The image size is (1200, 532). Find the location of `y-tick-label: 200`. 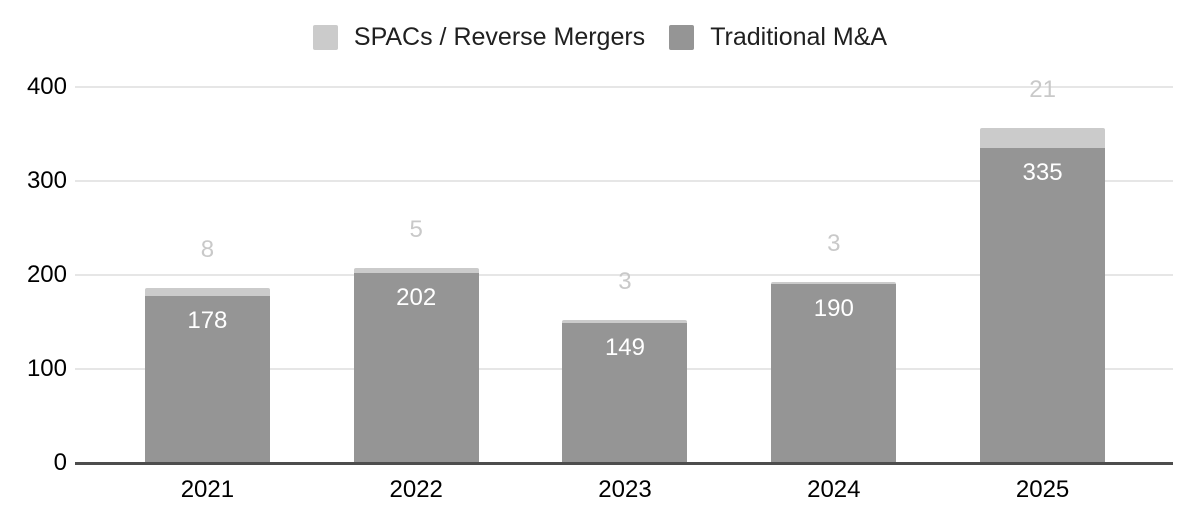

y-tick-label: 200 is located at coordinates (46, 274).